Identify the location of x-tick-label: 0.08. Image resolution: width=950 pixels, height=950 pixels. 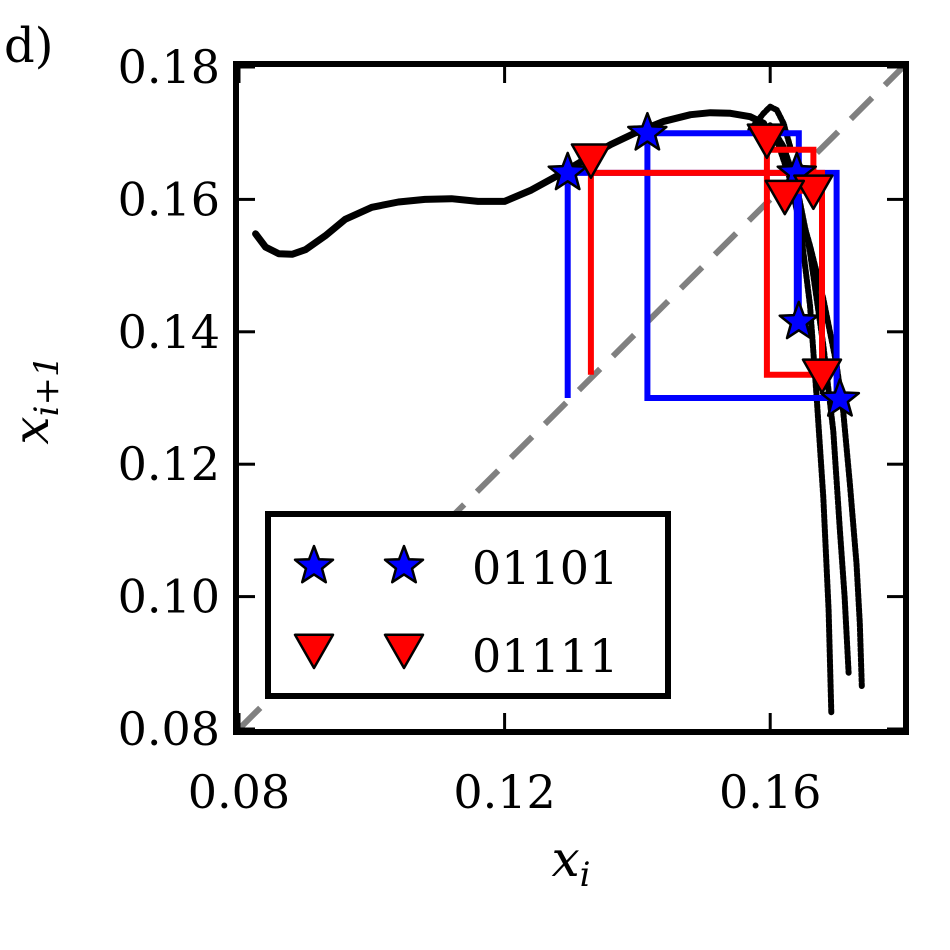
(239, 792).